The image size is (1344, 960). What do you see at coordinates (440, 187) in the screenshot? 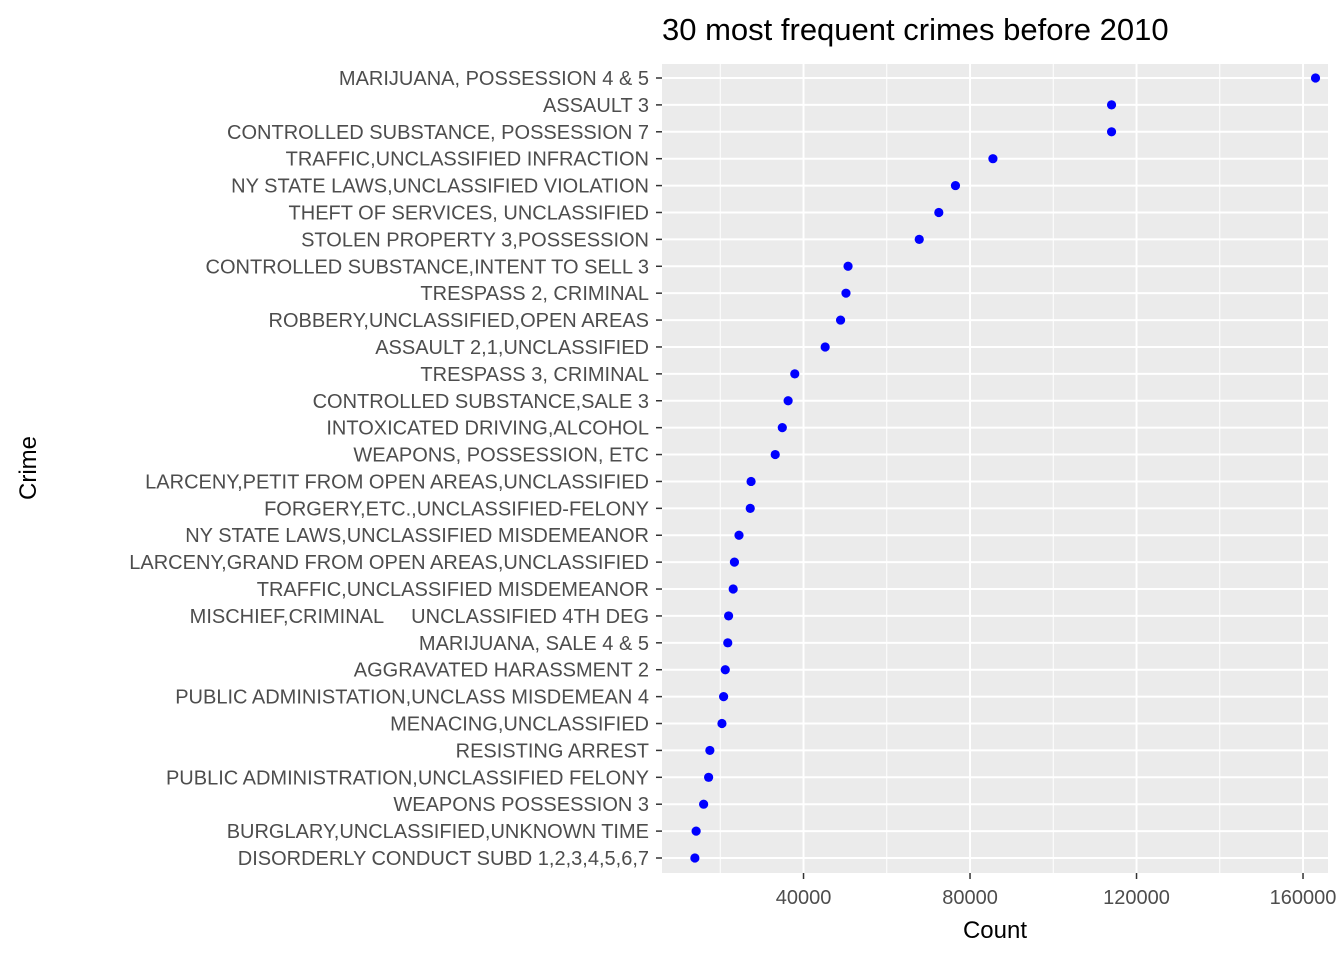
I see `y-tick-label: NY STATE LAWS,UNCLASSIFIED VIOLATION` at bounding box center [440, 187].